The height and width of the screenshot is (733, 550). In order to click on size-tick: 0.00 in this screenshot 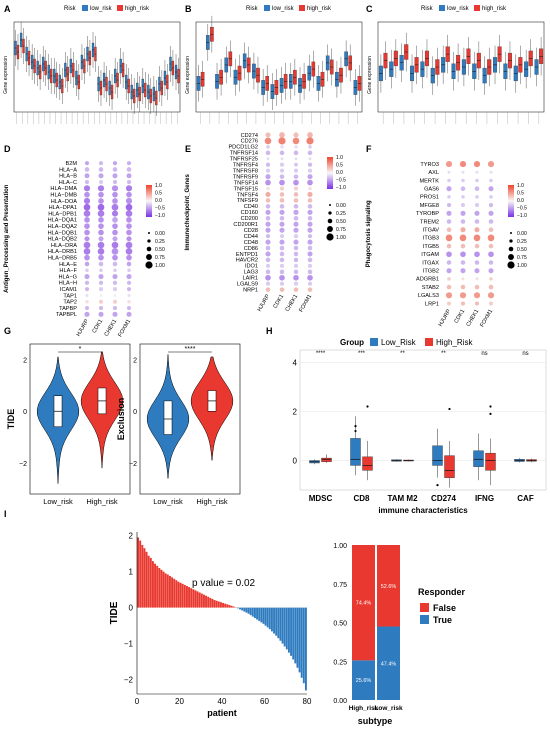, I will do `click(341, 206)`.